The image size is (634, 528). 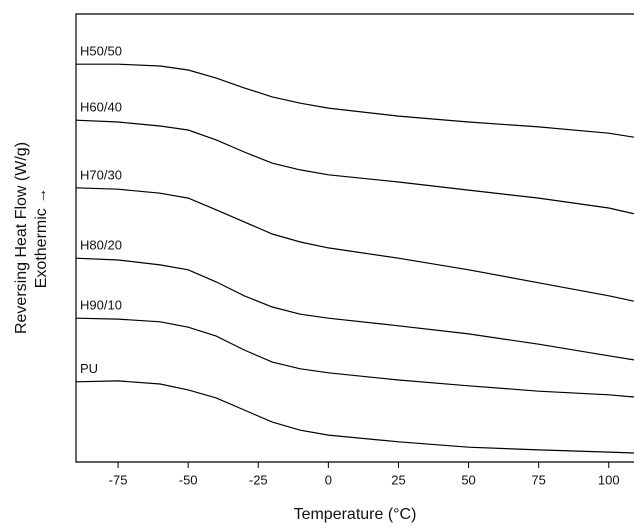 What do you see at coordinates (118, 479) in the screenshot?
I see `x-tick-label: -75` at bounding box center [118, 479].